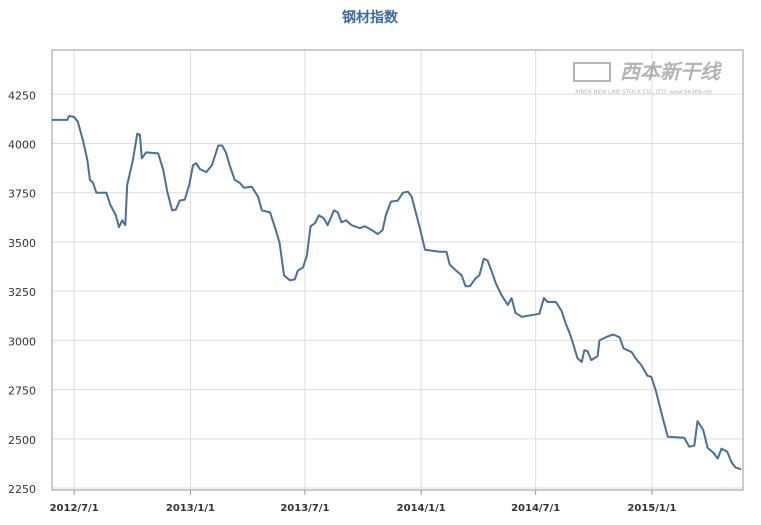  I want to click on x-tick-label: 2015/1/1, so click(651, 508).